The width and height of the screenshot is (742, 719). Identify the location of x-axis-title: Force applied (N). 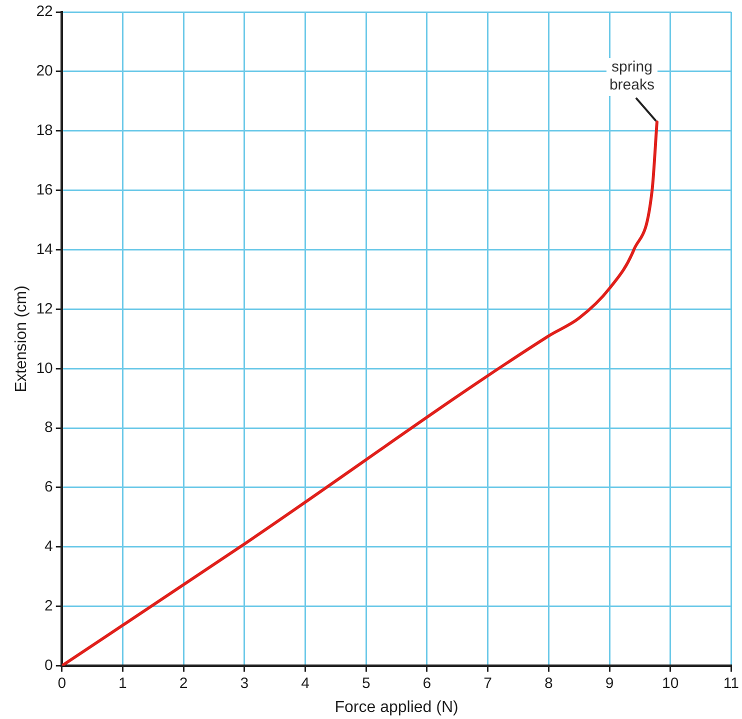
(396, 707).